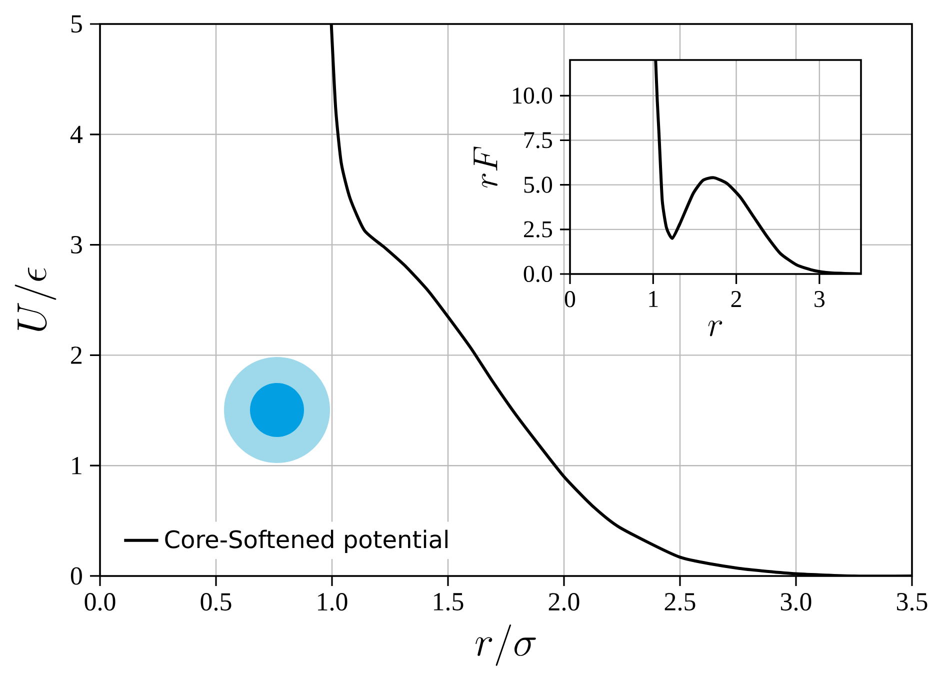 The height and width of the screenshot is (681, 939). What do you see at coordinates (538, 229) in the screenshot?
I see `y-tick-label: 2.5` at bounding box center [538, 229].